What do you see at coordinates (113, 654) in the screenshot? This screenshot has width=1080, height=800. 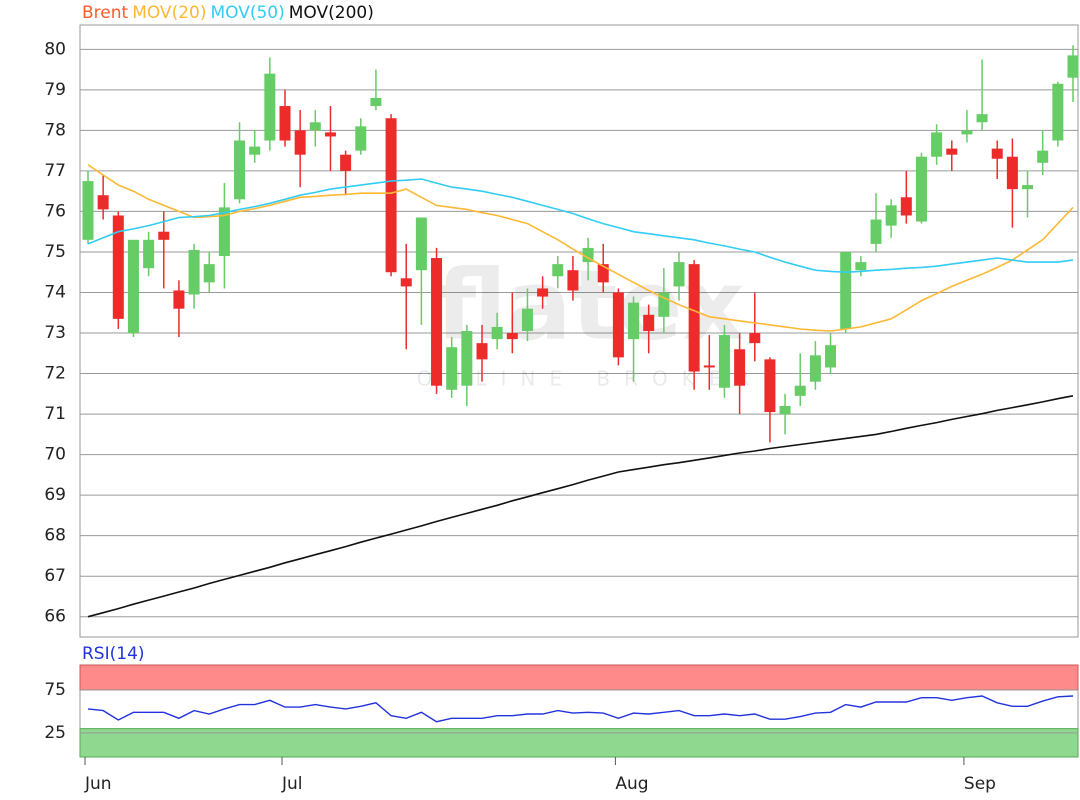 I see `rsi-title: RSI(14)` at bounding box center [113, 654].